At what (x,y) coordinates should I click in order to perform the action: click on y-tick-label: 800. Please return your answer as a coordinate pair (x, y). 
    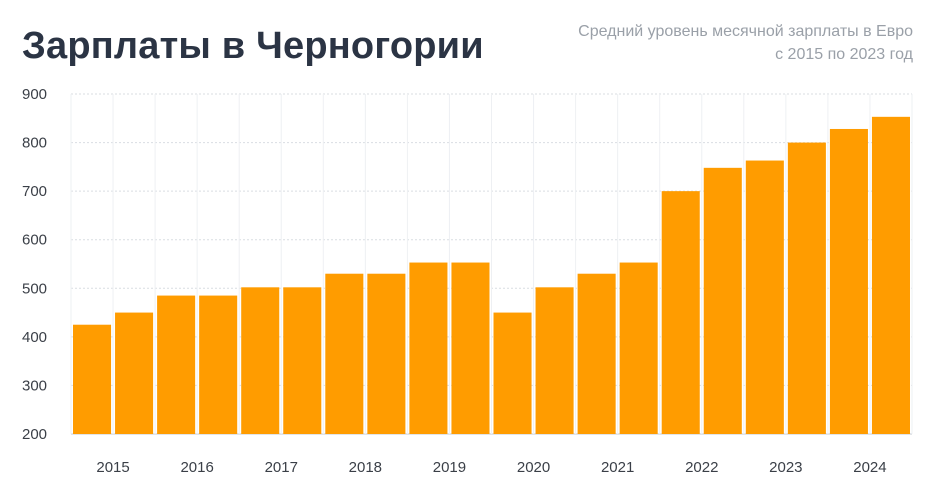
    Looking at the image, I should click on (34, 143).